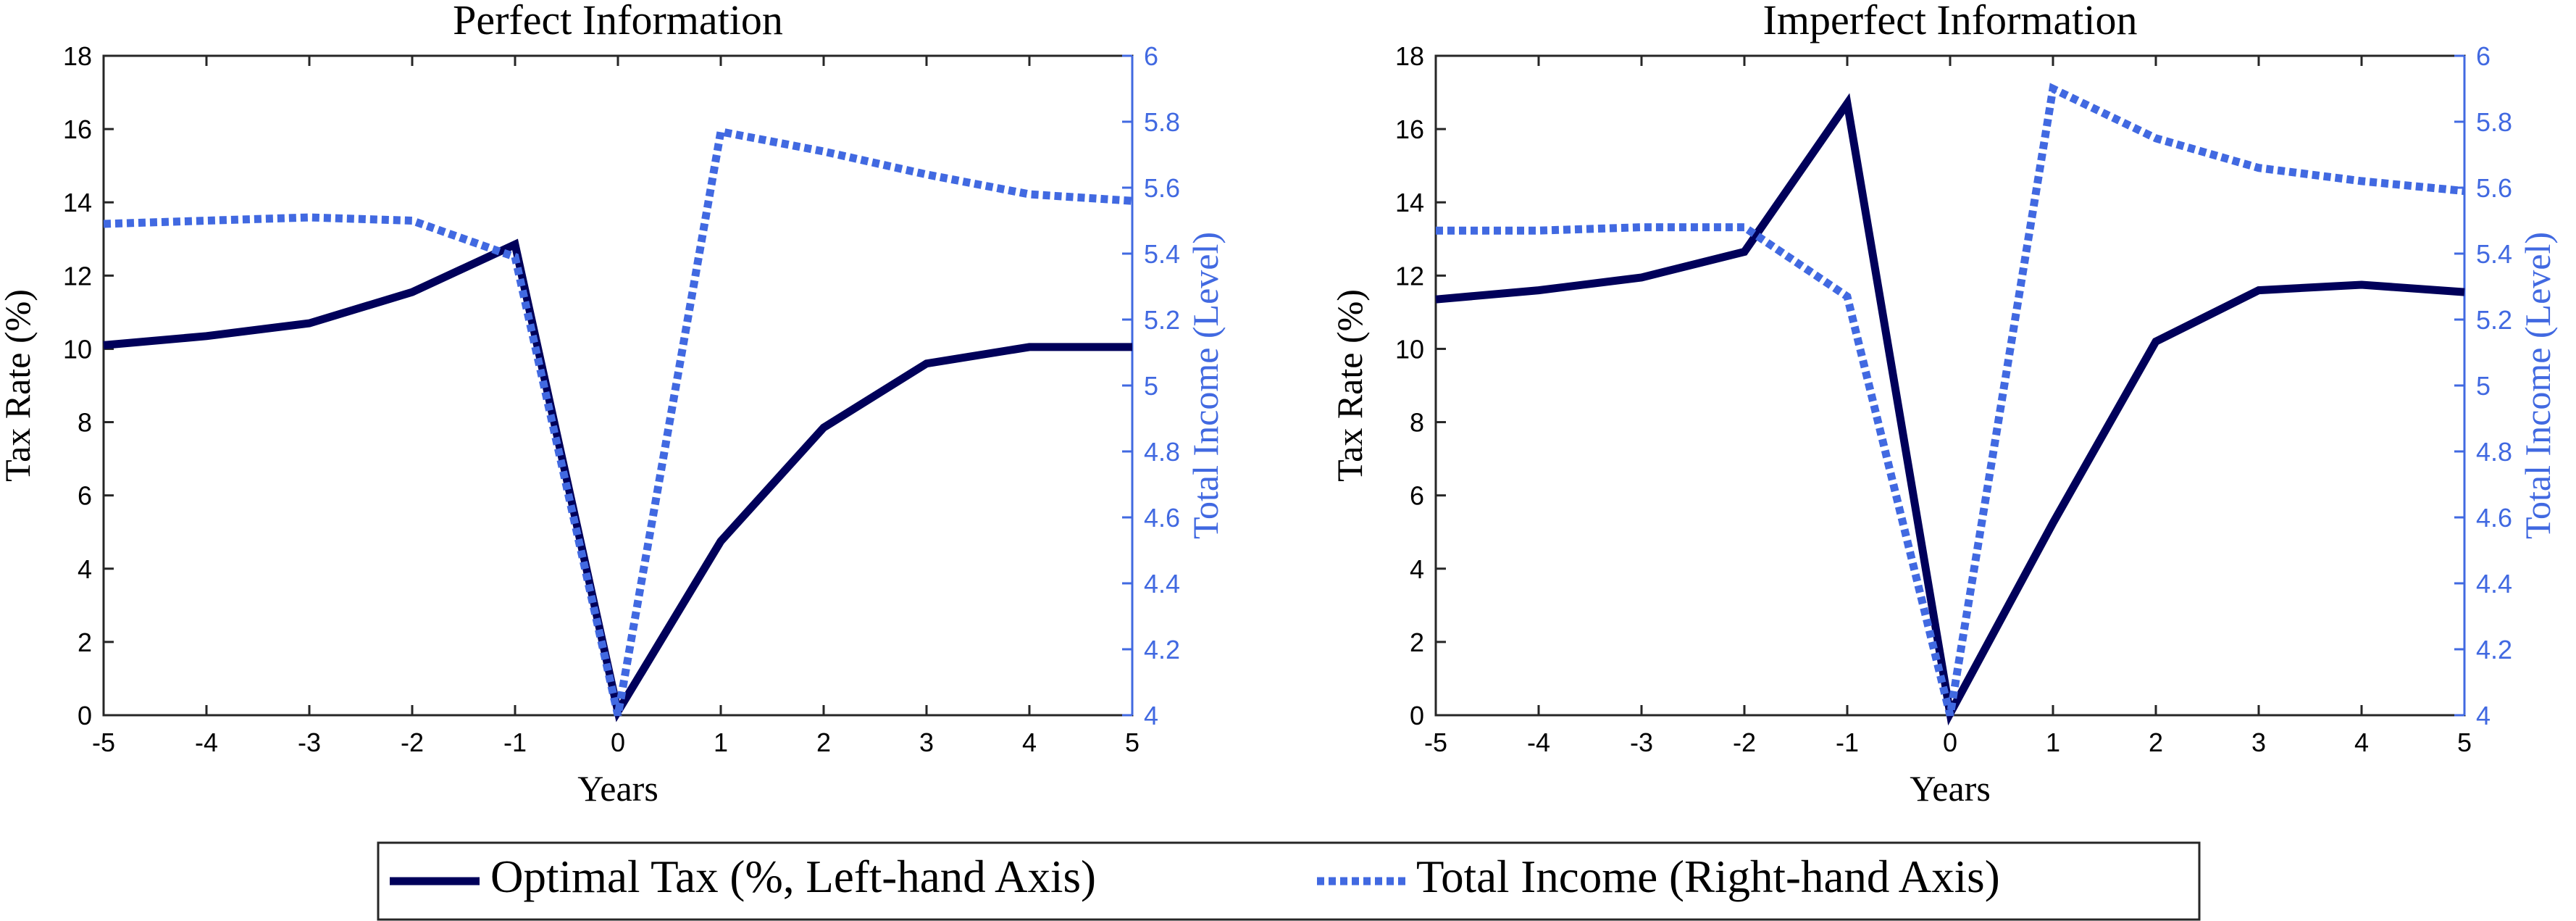 This screenshot has width=2576, height=921. I want to click on panel-2-x-axis-label: Years, so click(1950, 788).